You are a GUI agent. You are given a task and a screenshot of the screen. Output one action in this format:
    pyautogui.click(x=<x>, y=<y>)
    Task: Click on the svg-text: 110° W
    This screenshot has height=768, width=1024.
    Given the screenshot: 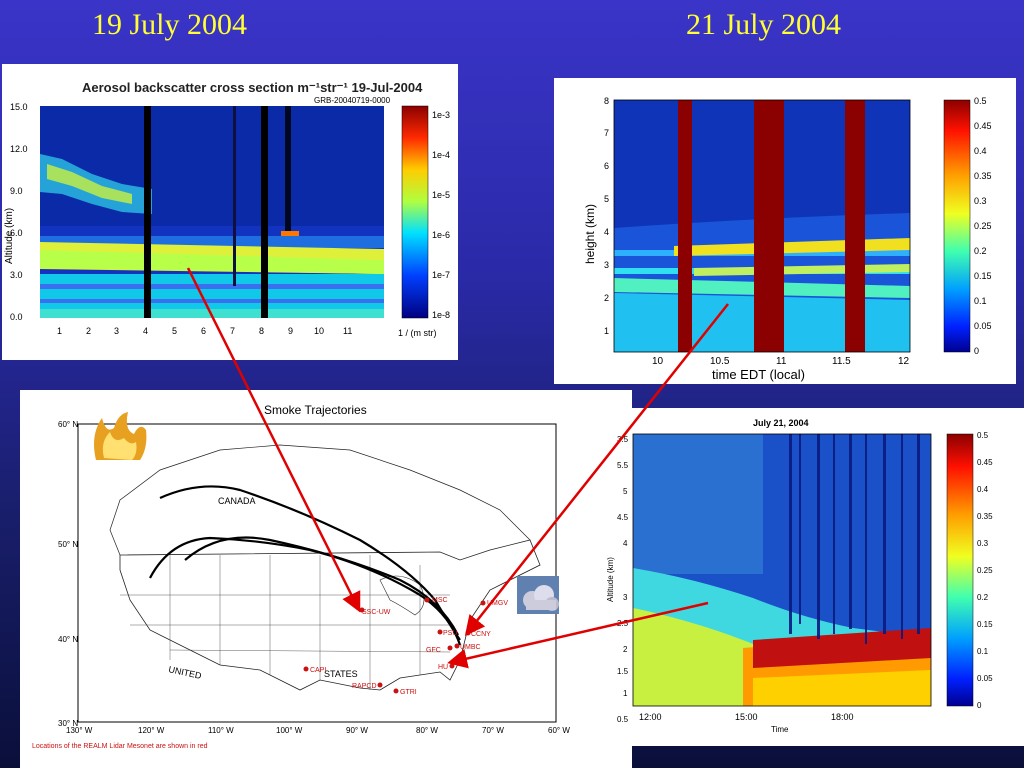 What is the action you would take?
    pyautogui.click(x=221, y=730)
    